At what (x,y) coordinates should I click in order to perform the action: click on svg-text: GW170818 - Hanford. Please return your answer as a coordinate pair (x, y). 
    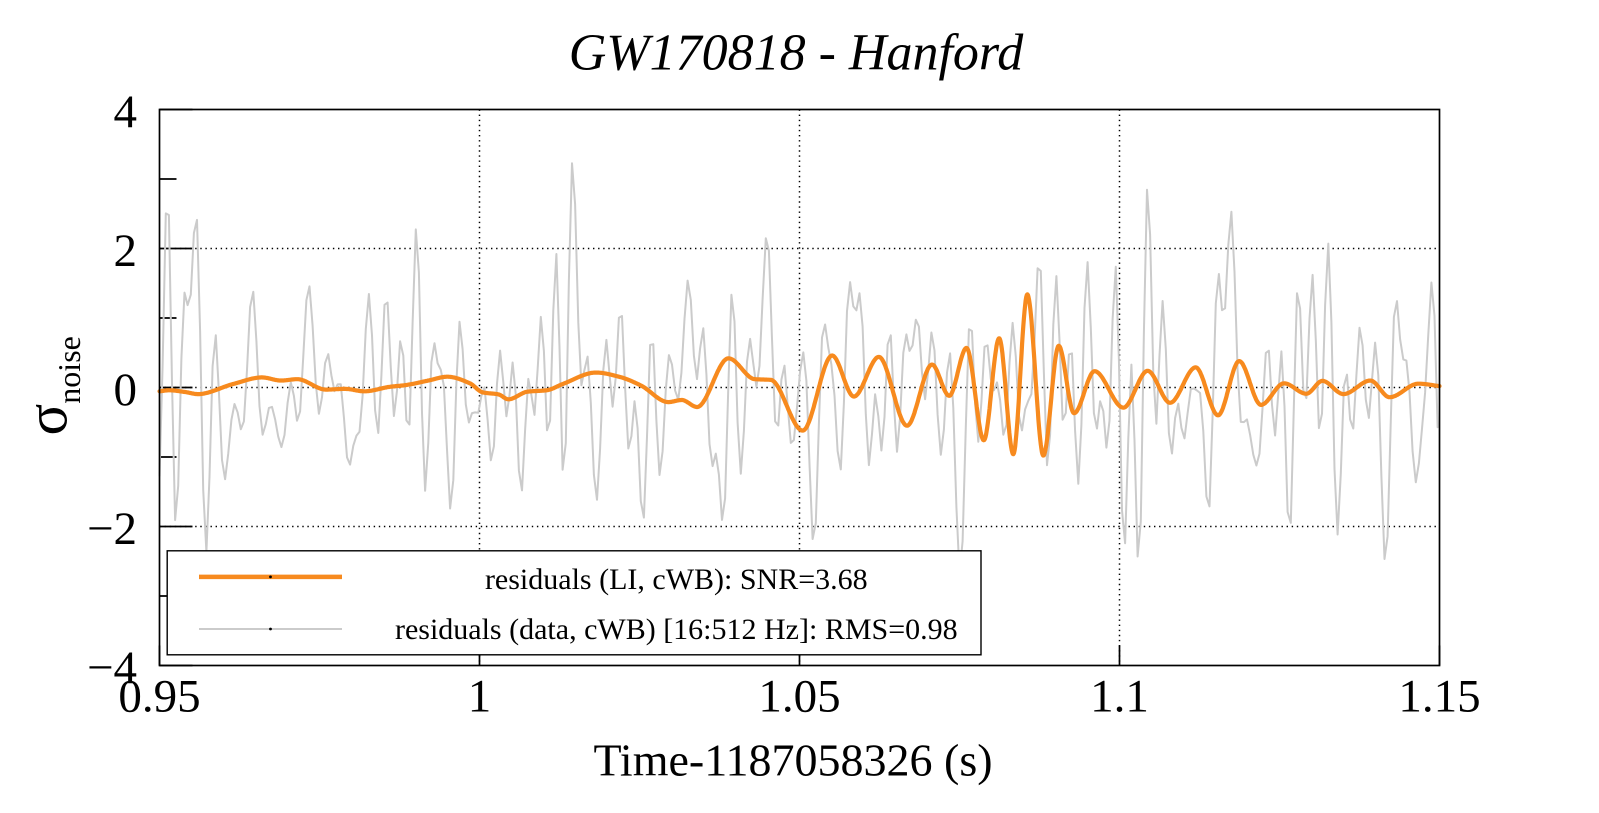
    Looking at the image, I should click on (796, 53).